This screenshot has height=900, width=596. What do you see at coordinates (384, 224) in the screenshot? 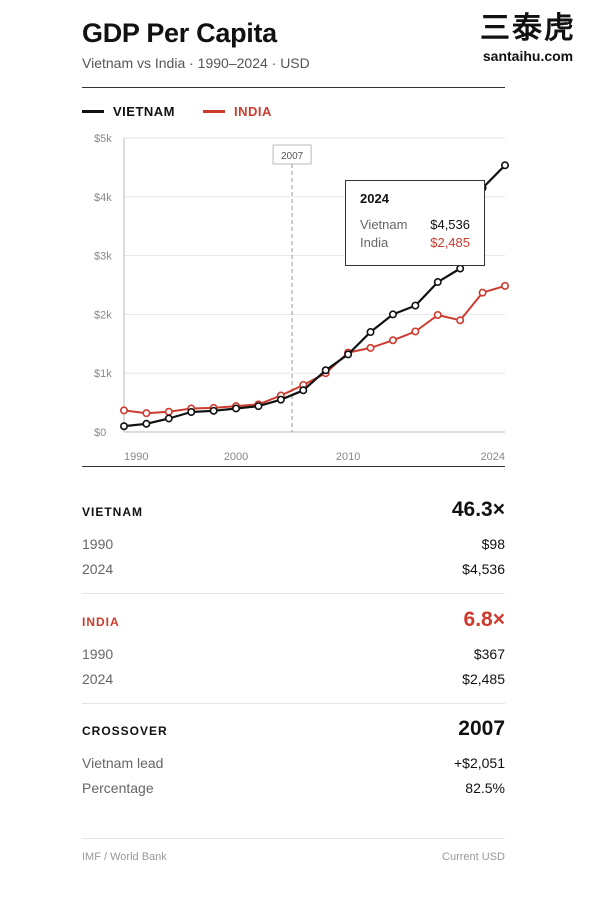
I see `tooltip-label-vietnam: Vietnam` at bounding box center [384, 224].